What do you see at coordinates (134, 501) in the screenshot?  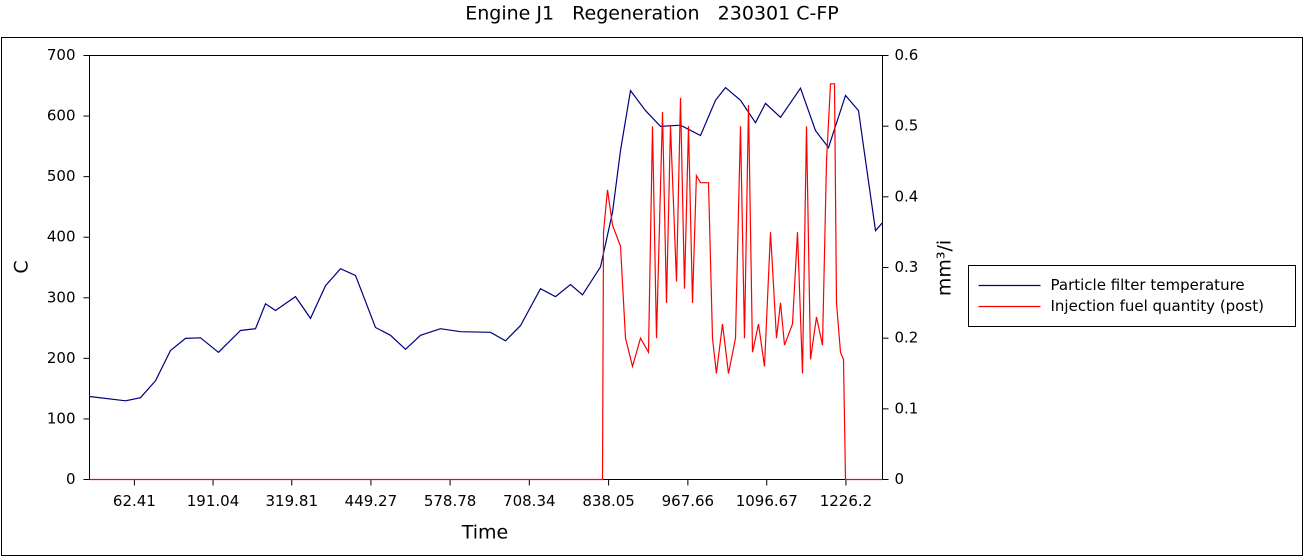 I see `x-tick-label: 62.41` at bounding box center [134, 501].